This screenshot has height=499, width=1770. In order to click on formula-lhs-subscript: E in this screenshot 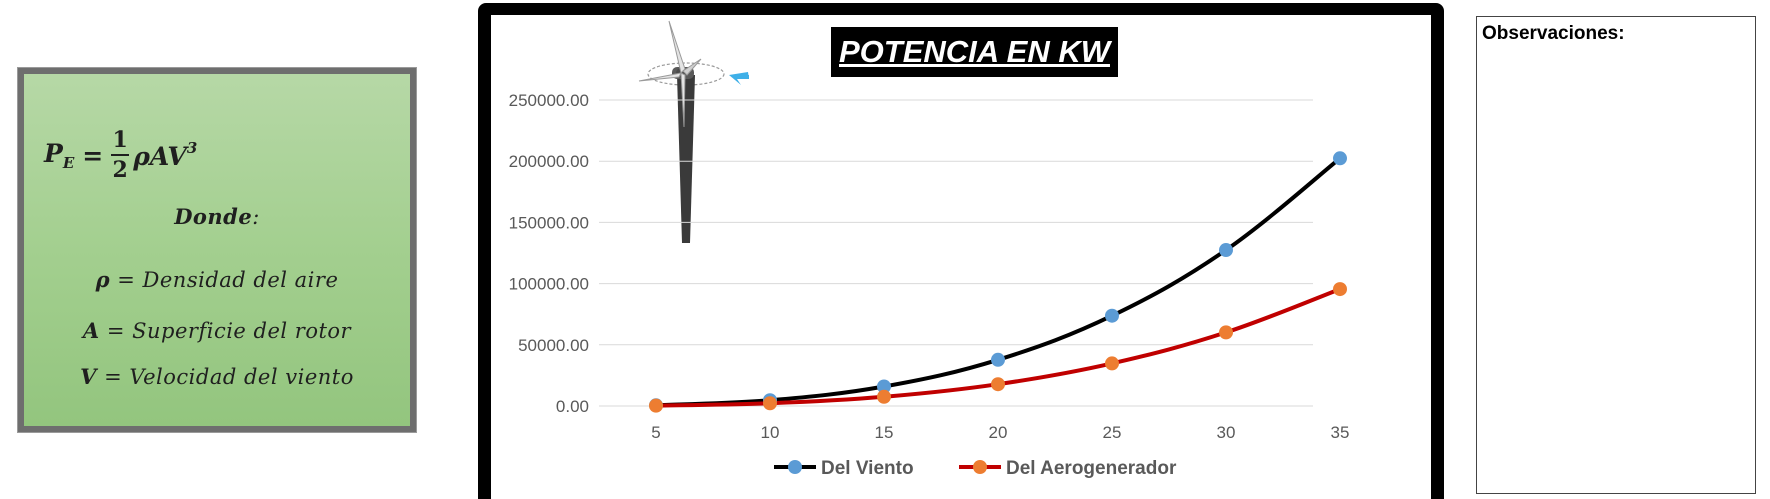, I will do `click(68, 162)`.